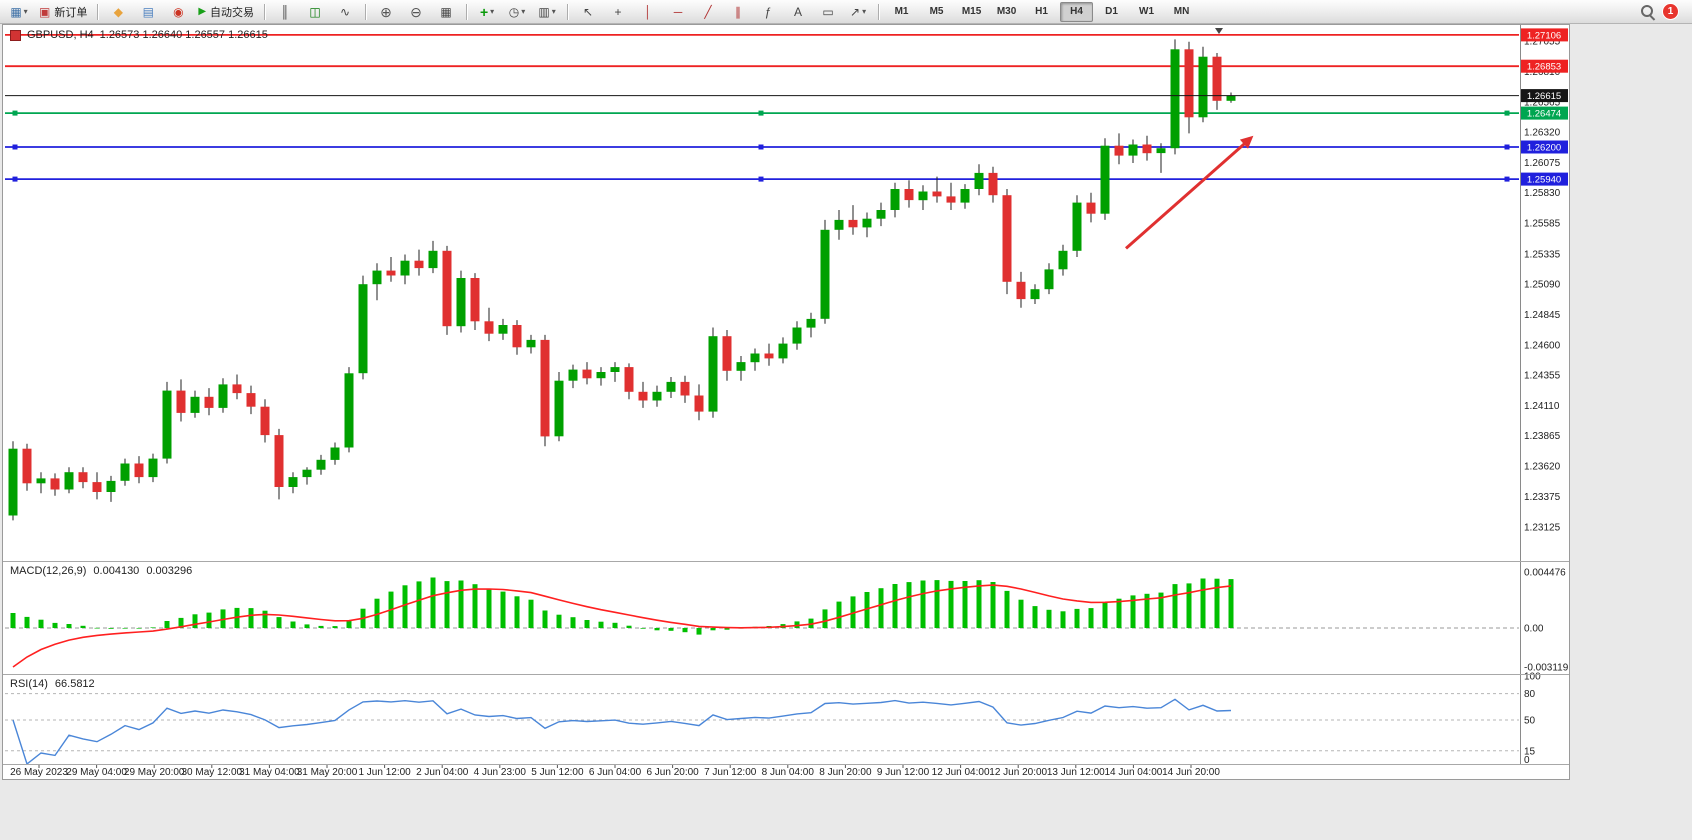 This screenshot has width=1692, height=840. What do you see at coordinates (901, 11) in the screenshot?
I see `timeframe-m1-button: M1` at bounding box center [901, 11].